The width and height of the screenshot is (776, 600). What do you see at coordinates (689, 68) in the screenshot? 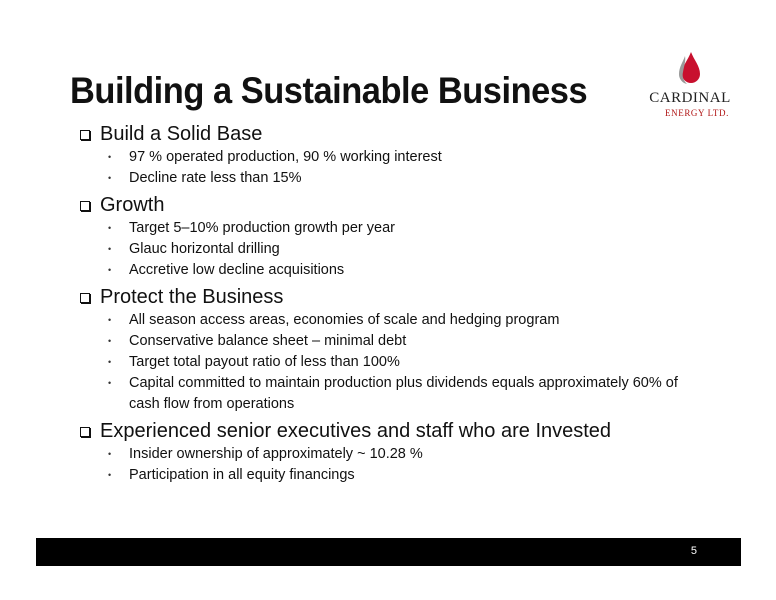
I see `flame-drop-icon` at bounding box center [689, 68].